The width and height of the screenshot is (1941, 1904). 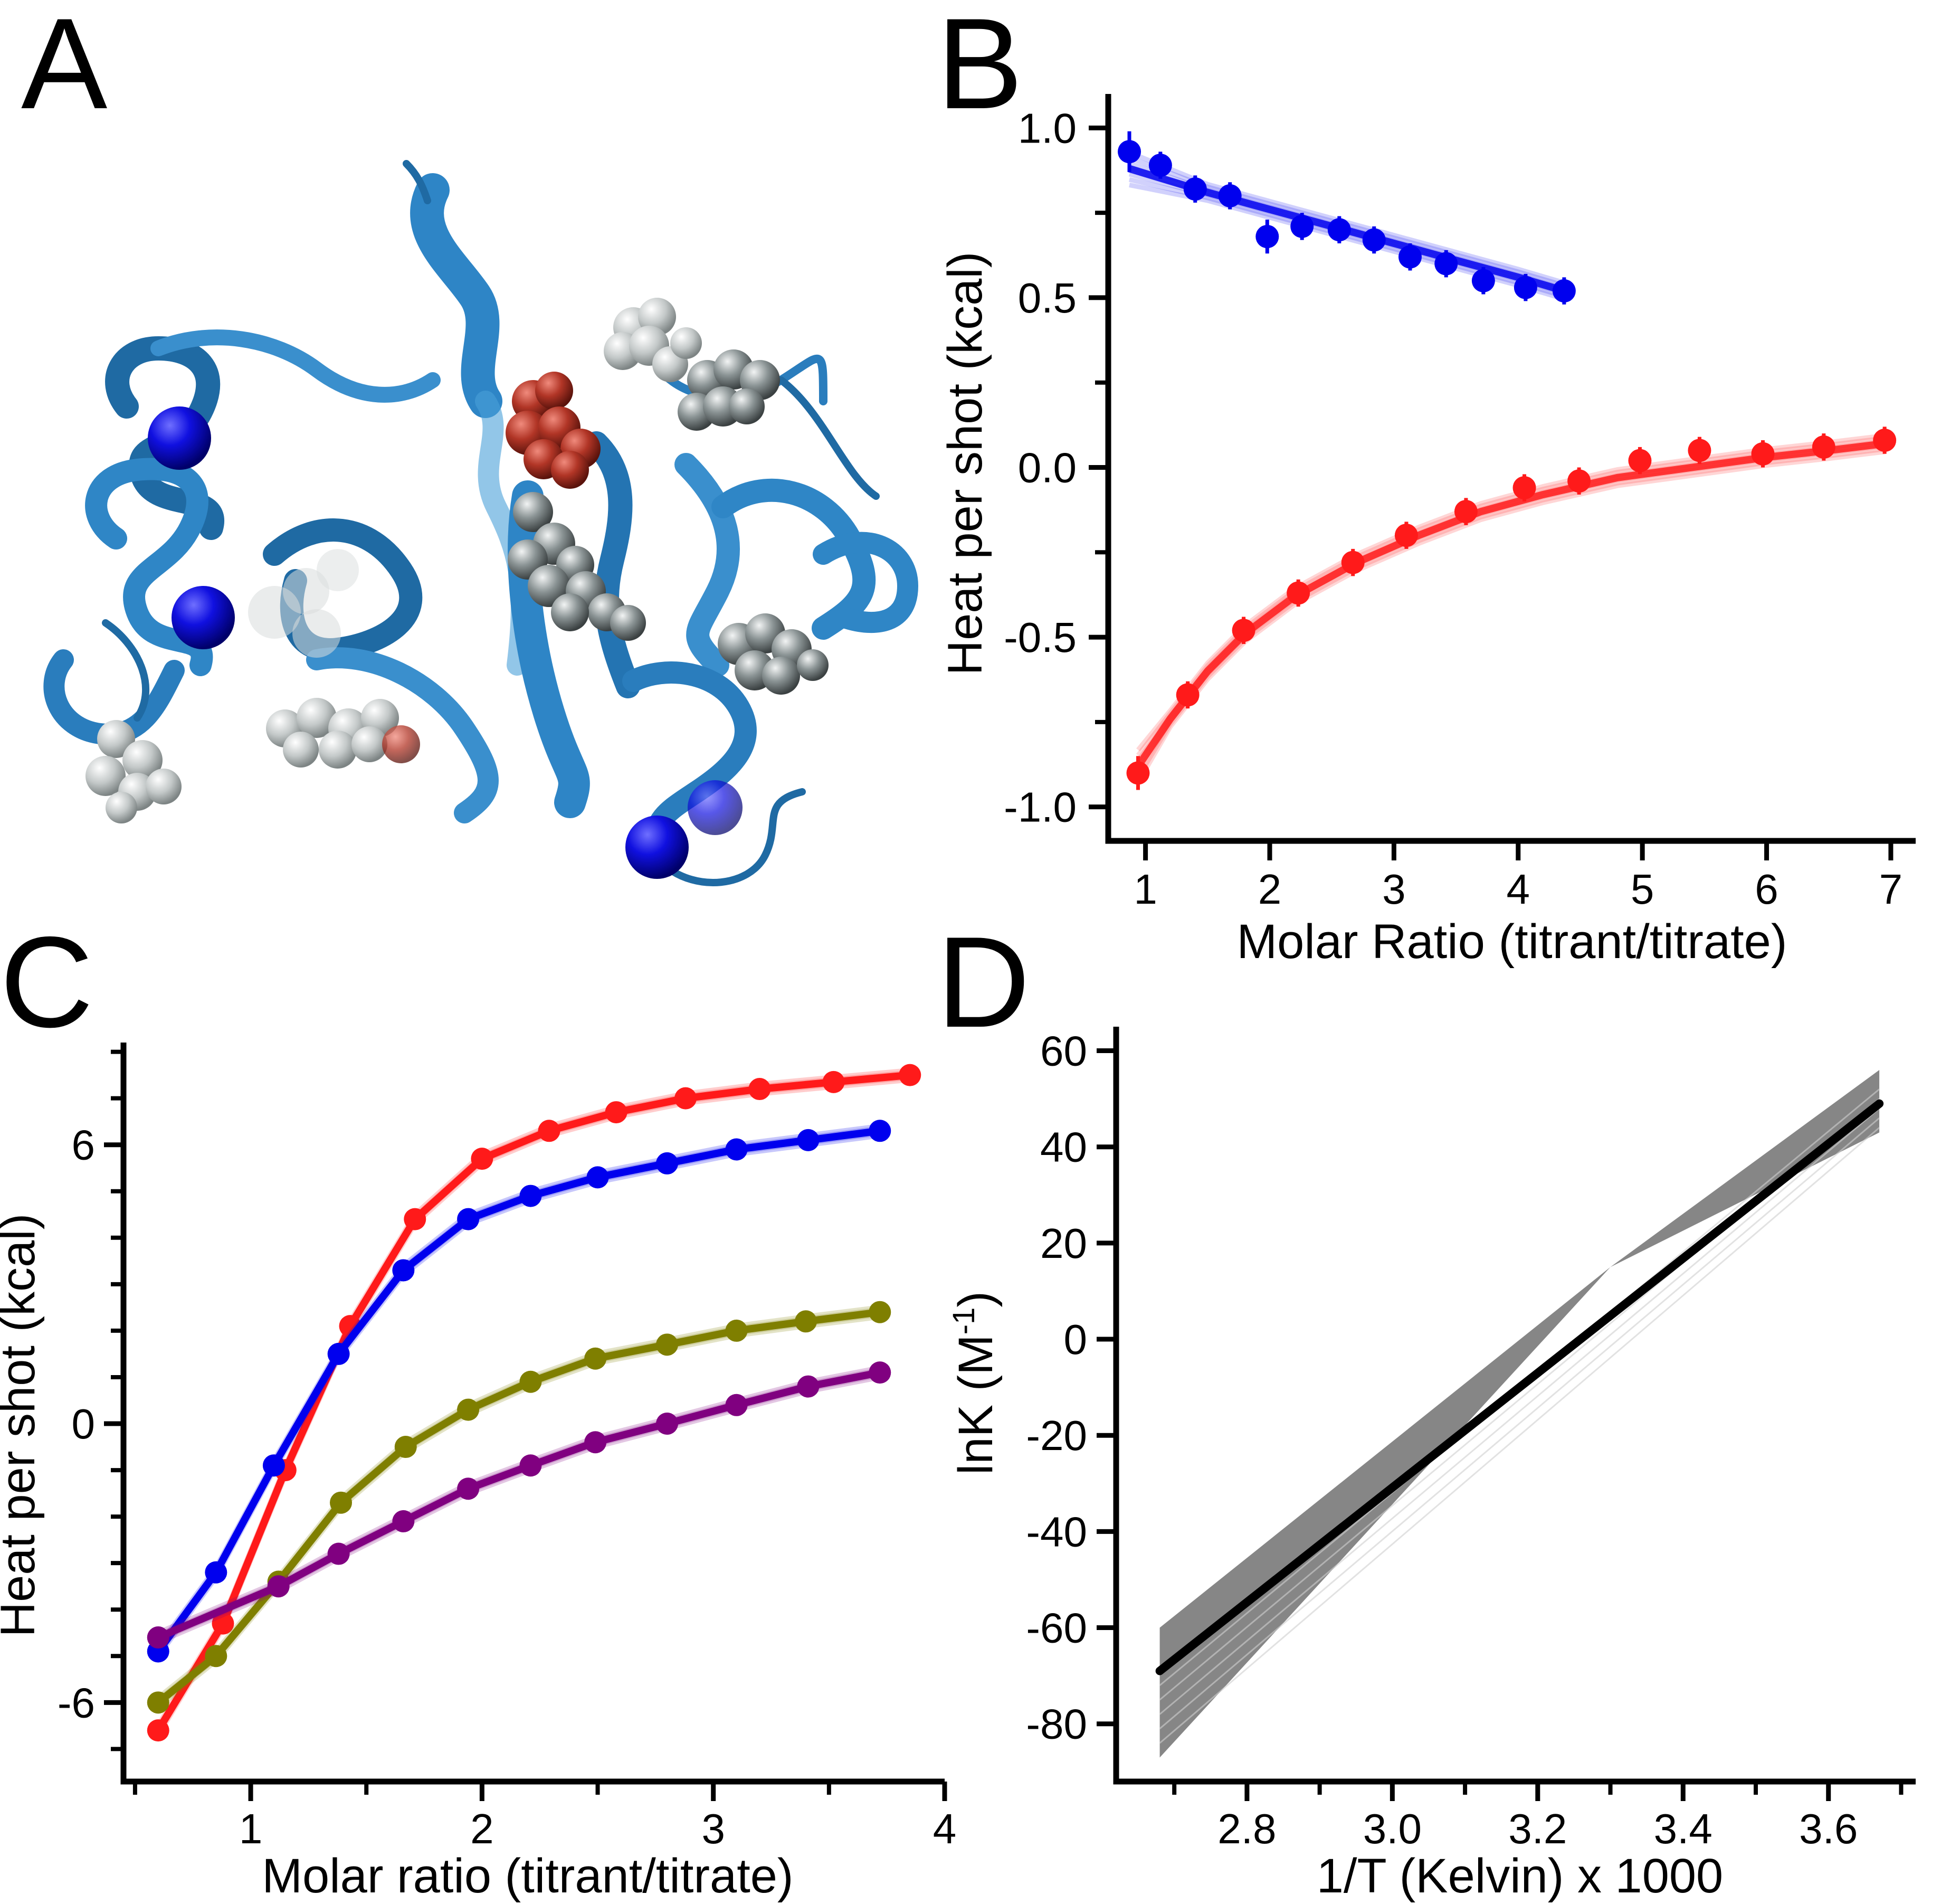 I want to click on x-tick-label: 7, so click(x=1891, y=889).